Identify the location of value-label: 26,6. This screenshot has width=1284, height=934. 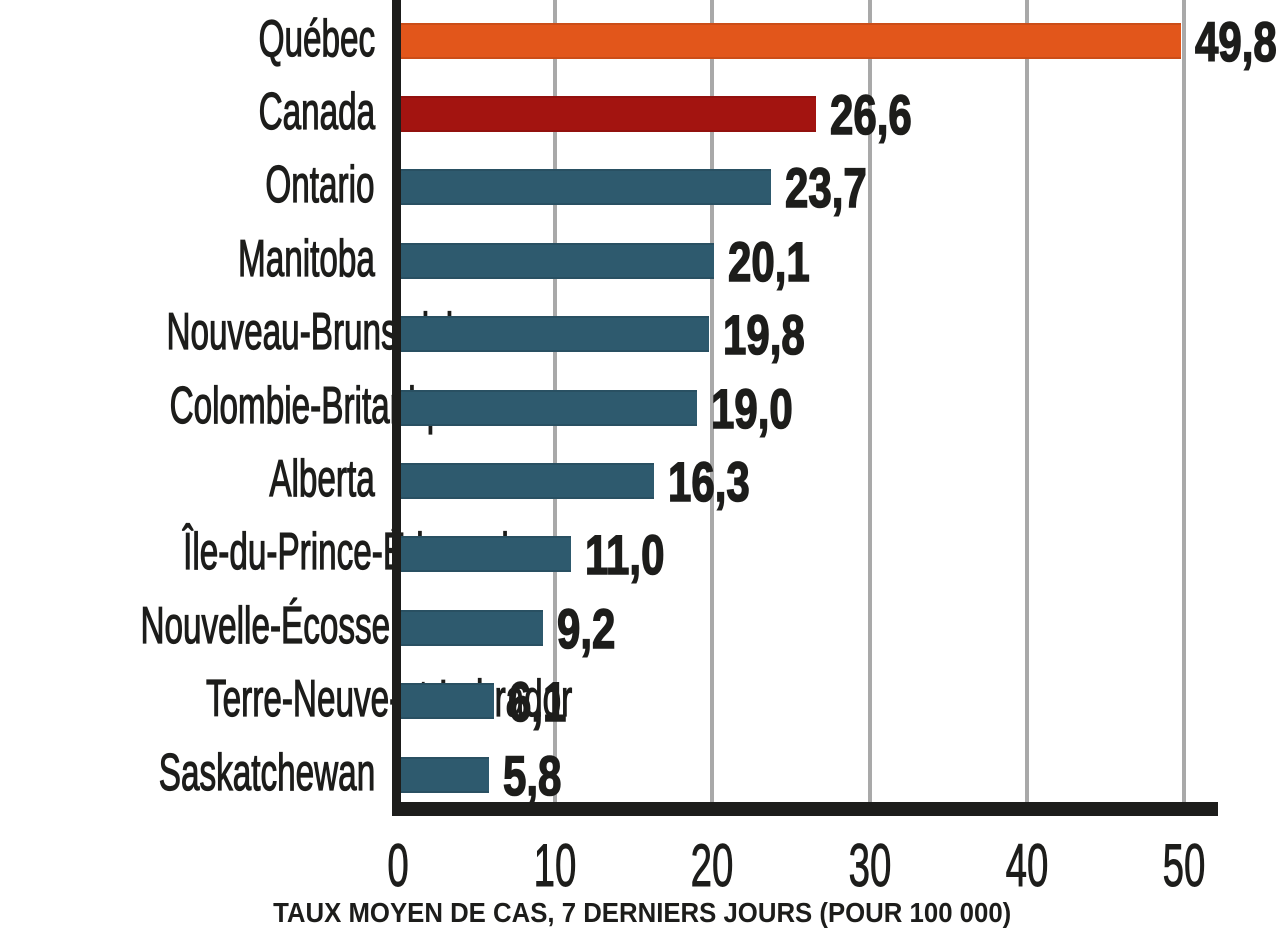
(884, 115).